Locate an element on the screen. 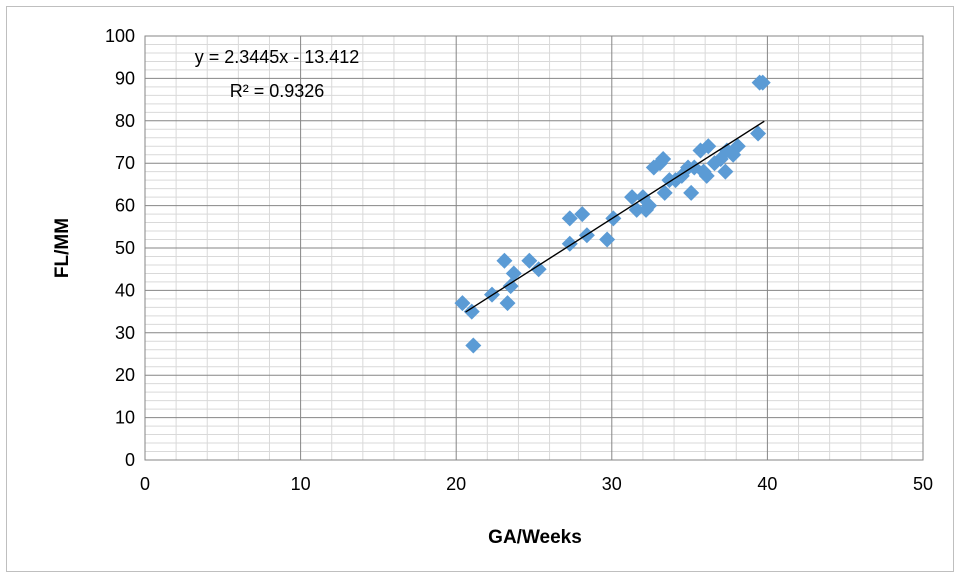 The image size is (961, 578). y-tick-label: 30 is located at coordinates (125, 333).